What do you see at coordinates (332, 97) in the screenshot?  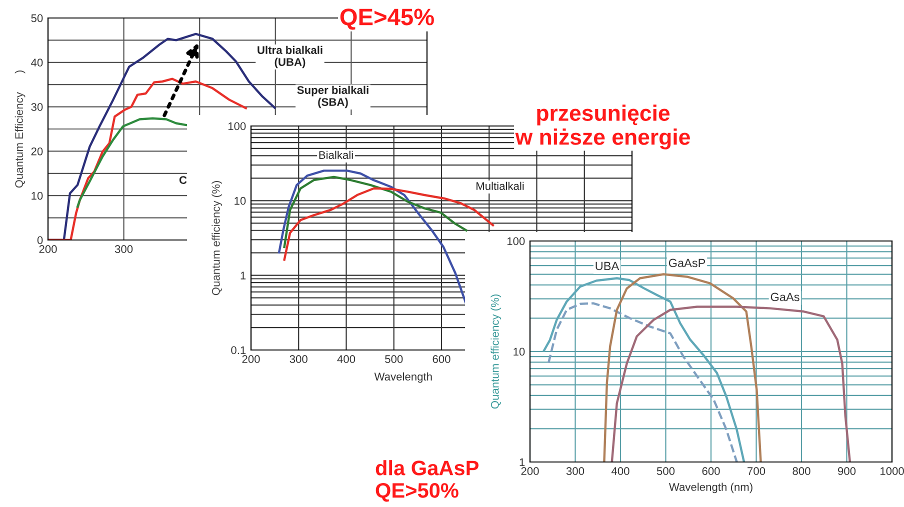 I see `annotation: Super bialkali (SBA)` at bounding box center [332, 97].